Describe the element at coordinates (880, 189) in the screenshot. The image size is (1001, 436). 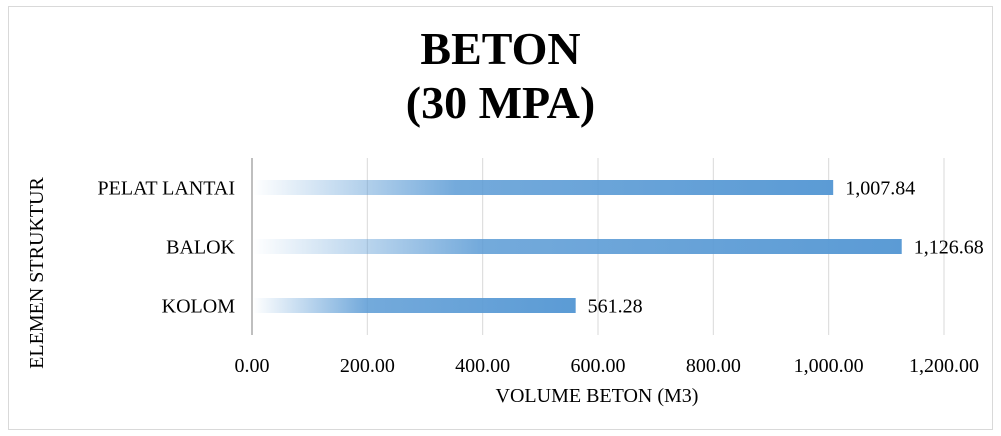
I see `data-label: 1,007.84` at that location.